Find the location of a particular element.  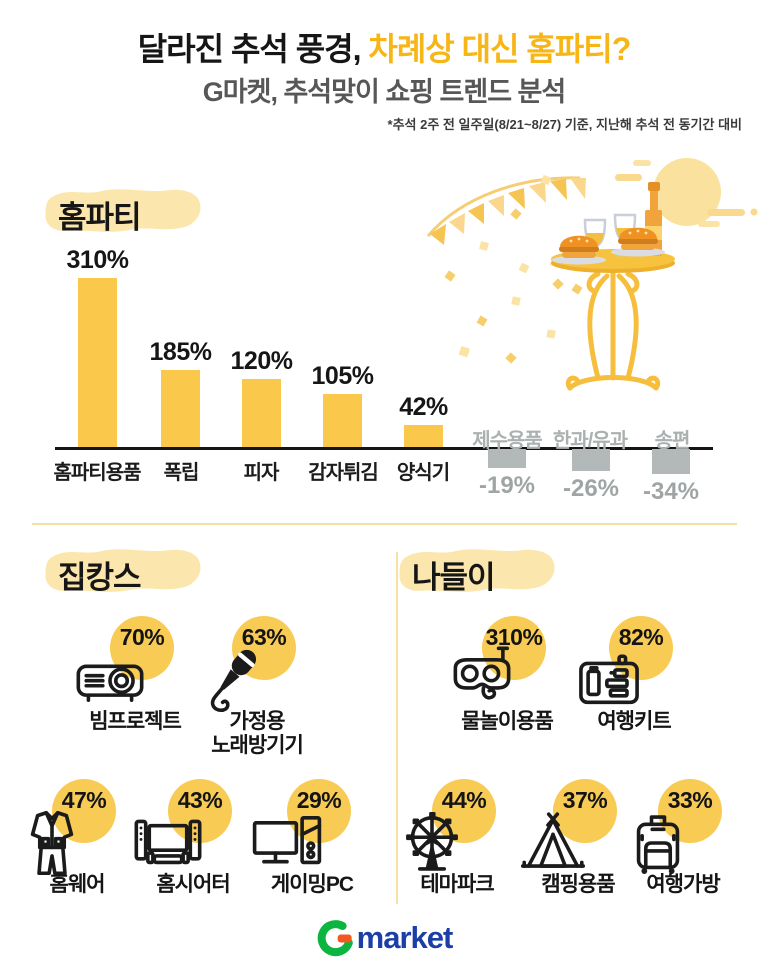

stat-label: 물놀이용품 is located at coordinates (507, 721).